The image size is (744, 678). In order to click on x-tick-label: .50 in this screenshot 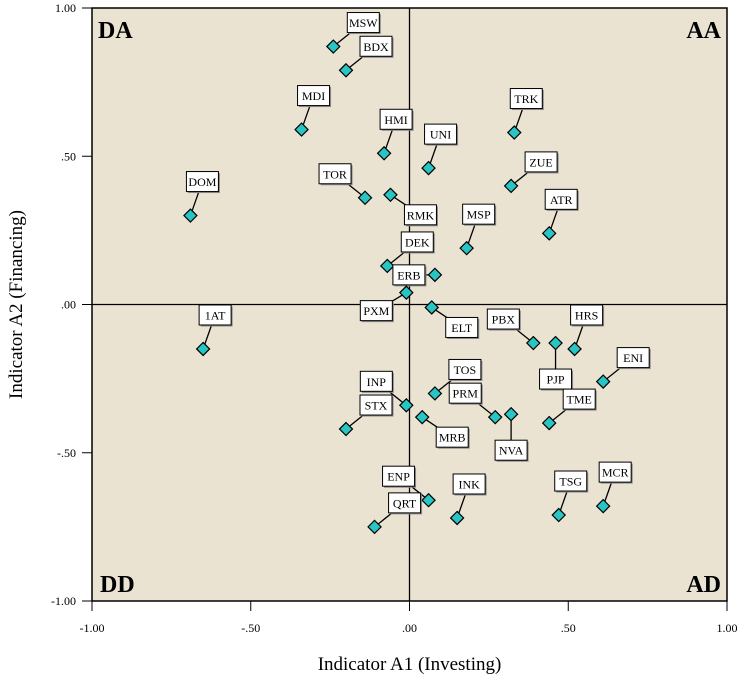, I will do `click(568, 628)`.